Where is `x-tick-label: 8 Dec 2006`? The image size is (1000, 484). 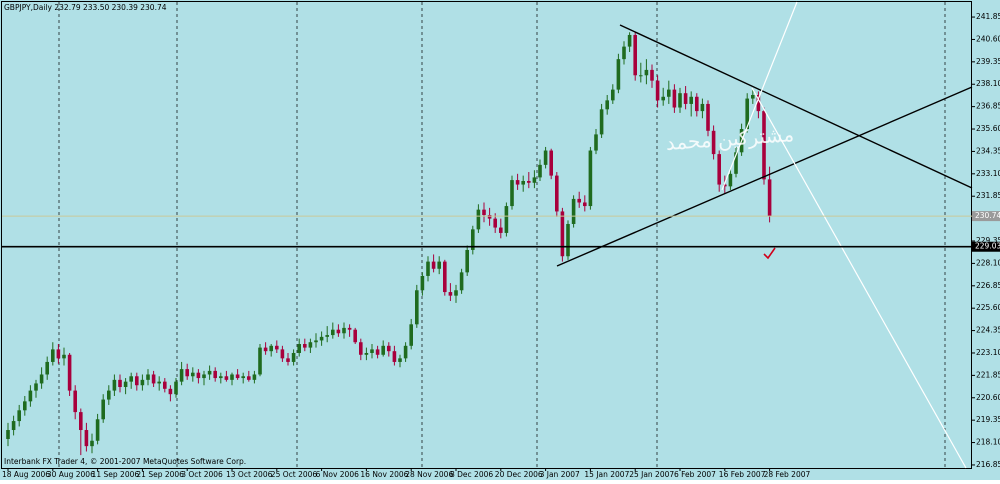
x-tick-label: 8 Dec 2006 is located at coordinates (471, 474).